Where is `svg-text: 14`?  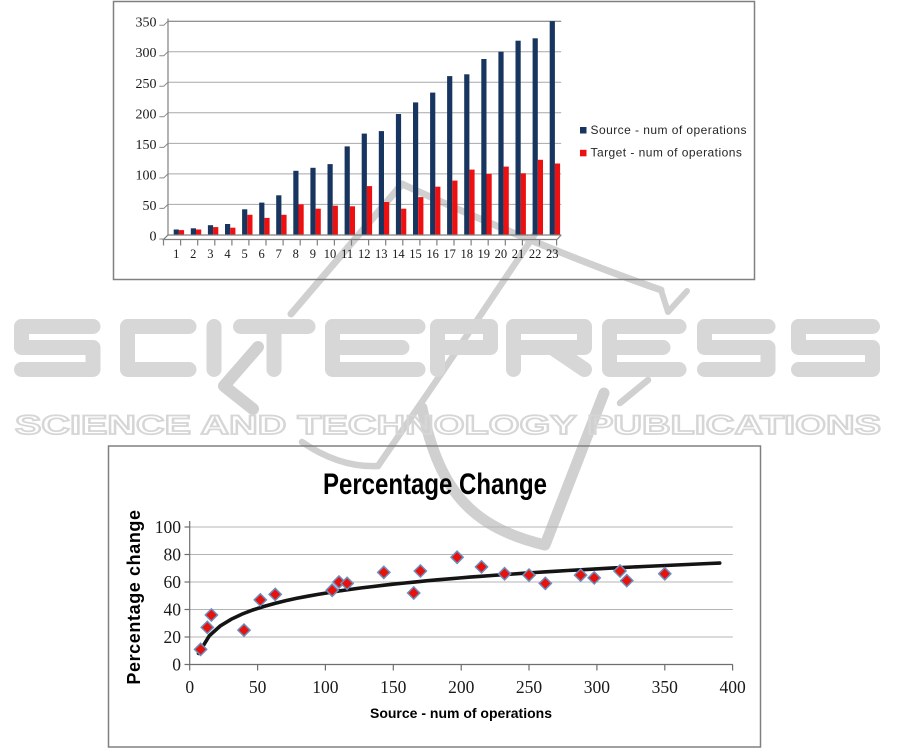 svg-text: 14 is located at coordinates (398, 254).